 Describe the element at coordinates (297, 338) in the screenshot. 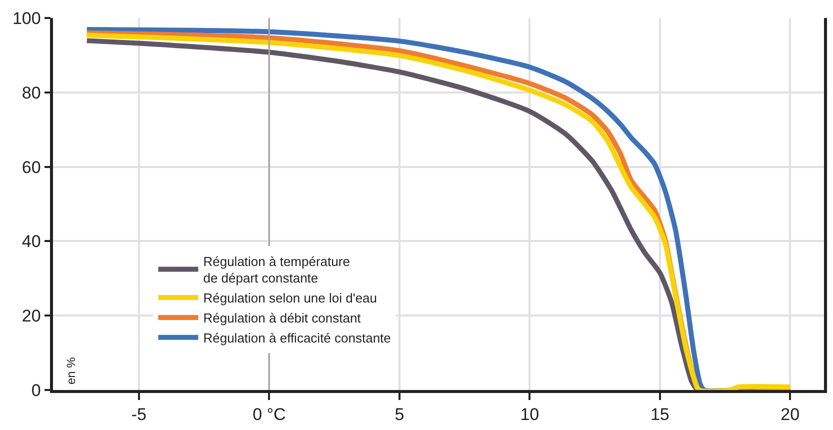

I see `legend-label: Régulation à efficacité constante` at that location.